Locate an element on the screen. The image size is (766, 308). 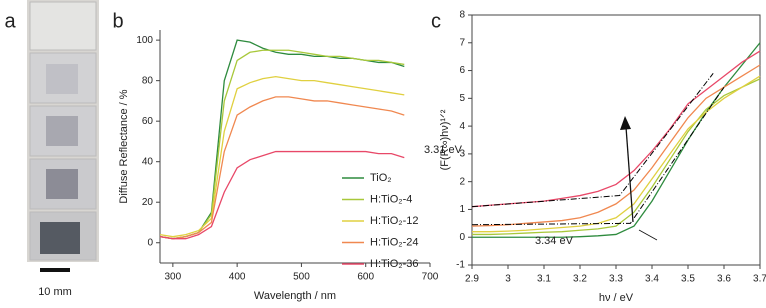
y-tick-label: 3 is located at coordinates (462, 154).